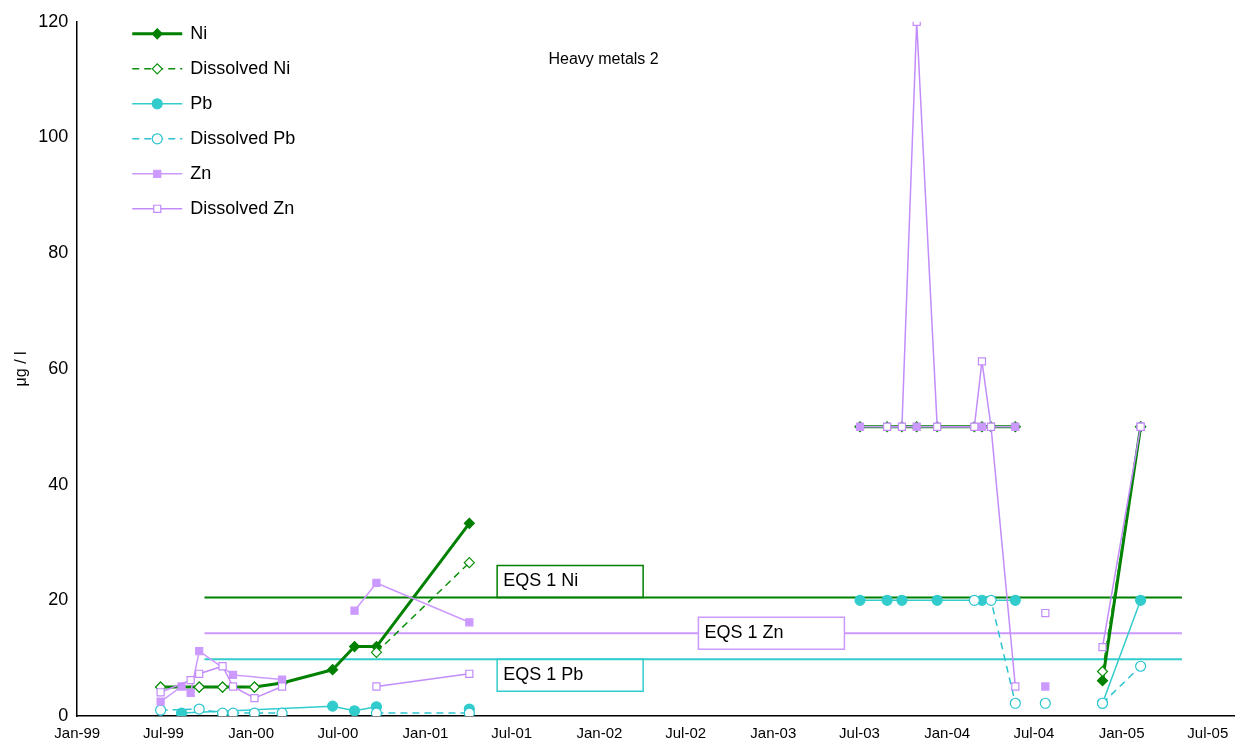 The height and width of the screenshot is (755, 1255). I want to click on x-tick-label: Jan-01, so click(425, 733).